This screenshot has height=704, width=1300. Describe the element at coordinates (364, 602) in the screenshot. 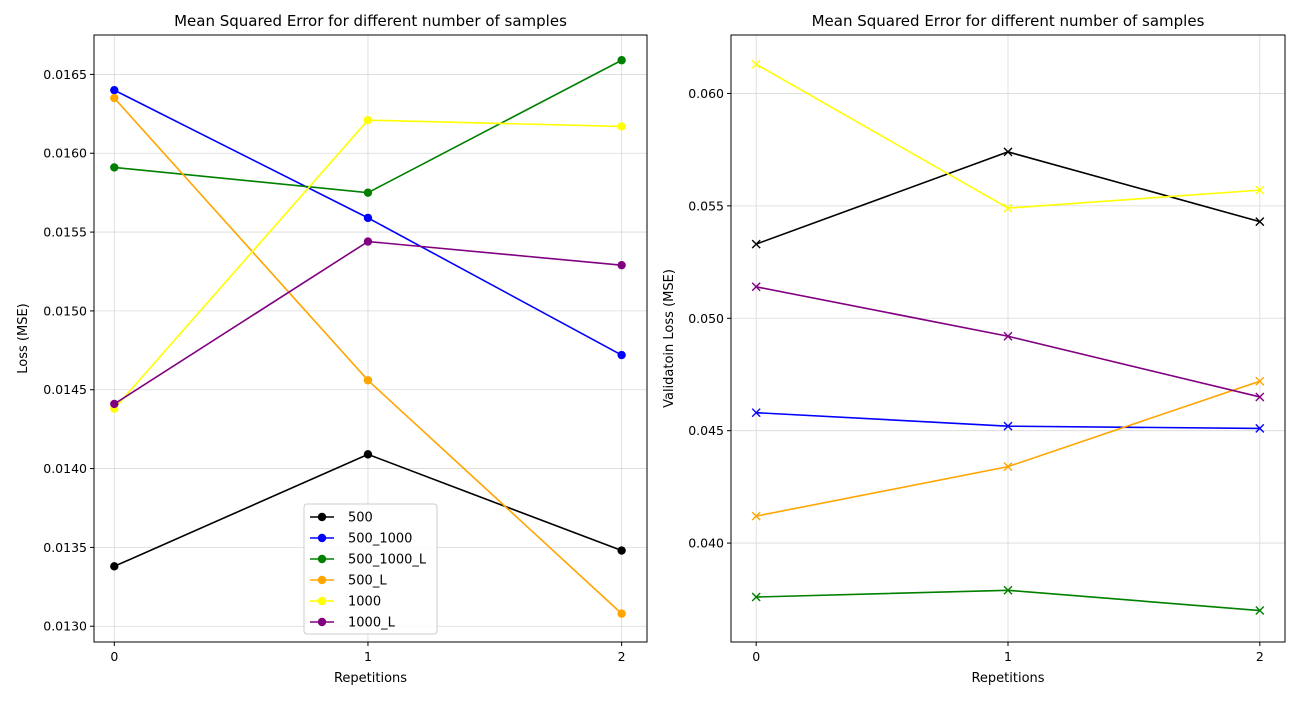

I see `legend-entry-label: 1000` at that location.